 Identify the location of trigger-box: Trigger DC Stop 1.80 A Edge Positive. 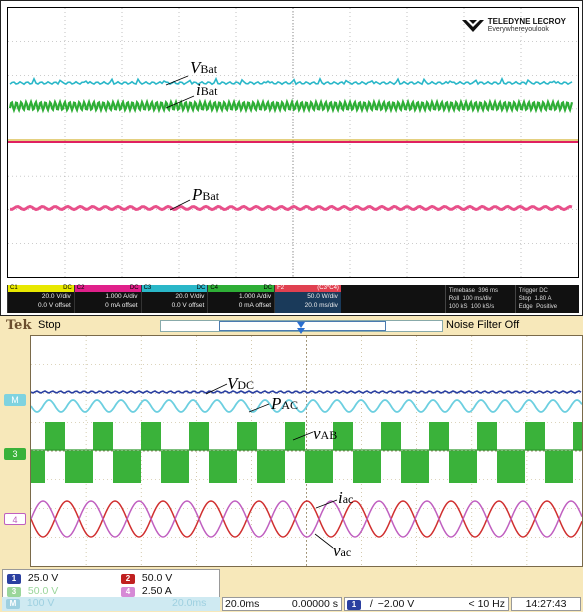
(546, 299).